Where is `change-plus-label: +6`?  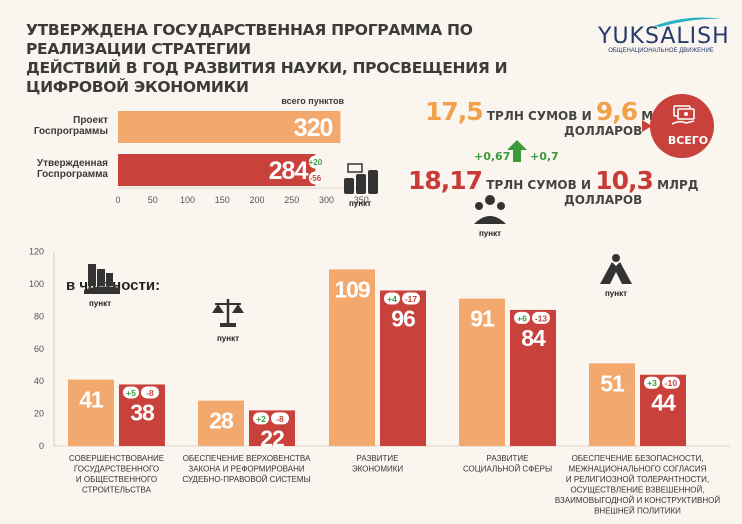
change-plus-label: +6 is located at coordinates (522, 318).